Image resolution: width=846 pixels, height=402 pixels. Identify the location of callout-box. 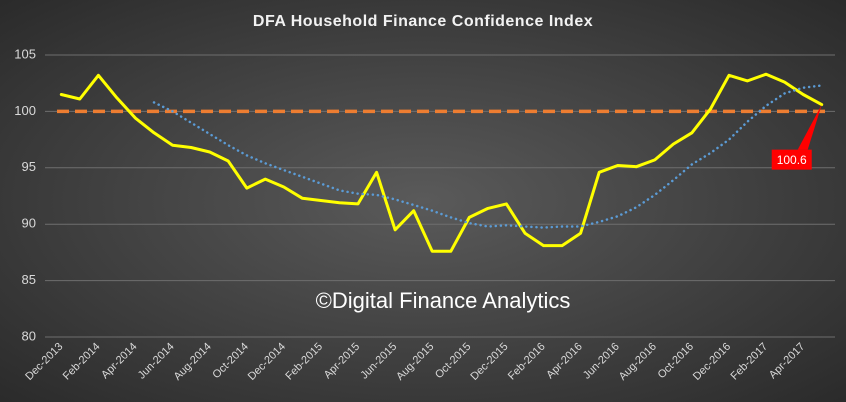
(791, 159).